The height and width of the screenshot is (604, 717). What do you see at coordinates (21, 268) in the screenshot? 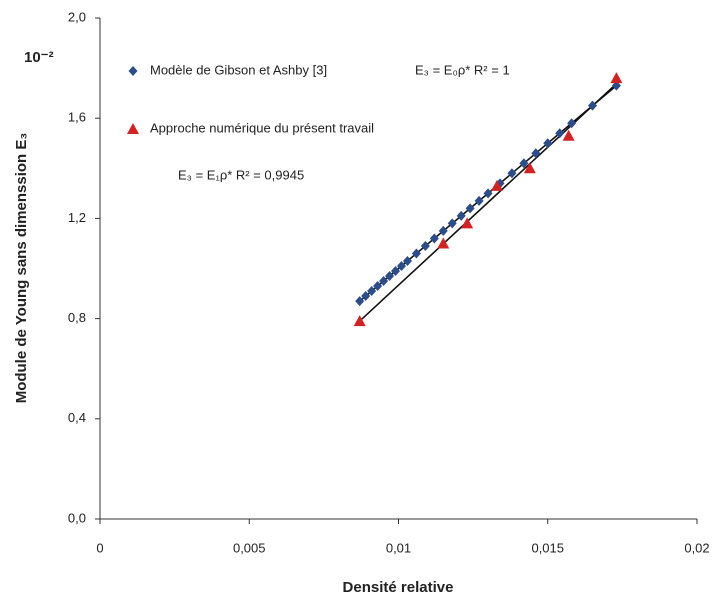
I see `y-axis-title: Module de Young sans dimenssion E₃` at bounding box center [21, 268].